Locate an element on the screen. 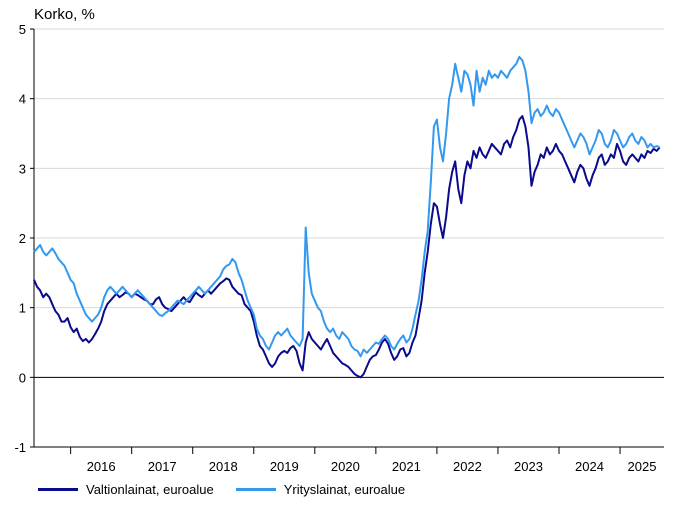  legend-label-yrityslainat: Yrityslainat, euroalue is located at coordinates (344, 489).